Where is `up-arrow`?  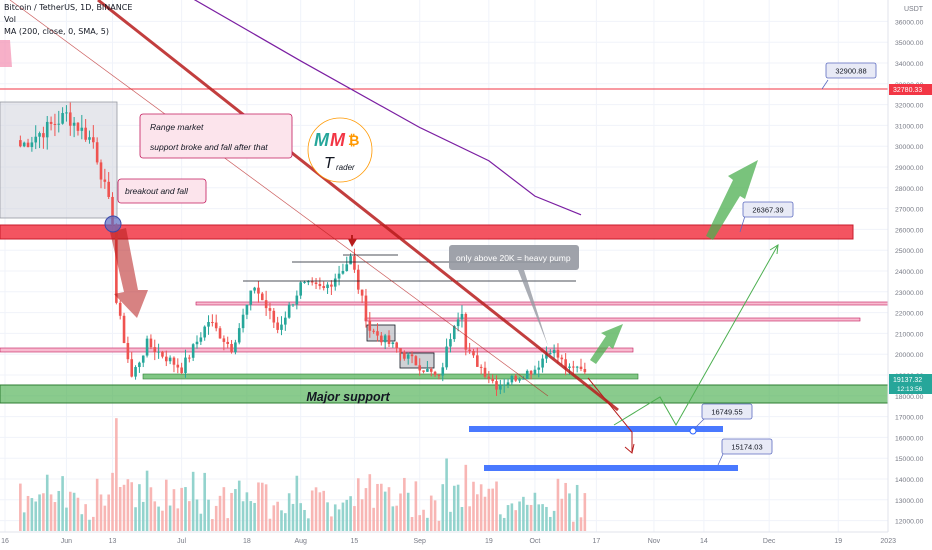
up-arrow is located at coordinates (606, 344).